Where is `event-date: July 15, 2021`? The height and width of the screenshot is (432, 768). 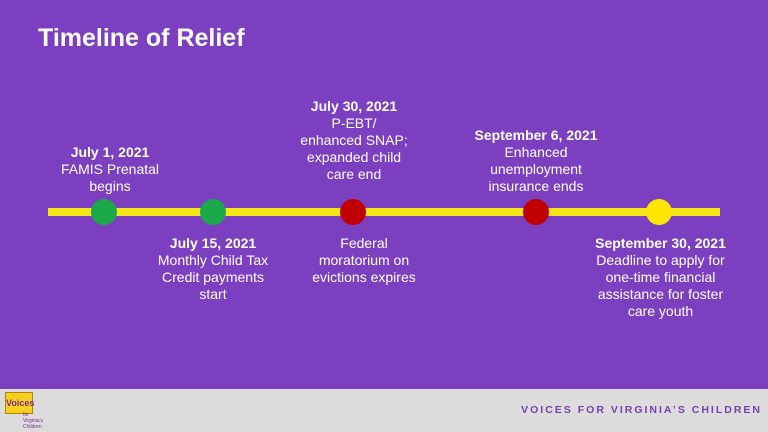
event-date: July 15, 2021 is located at coordinates (213, 243).